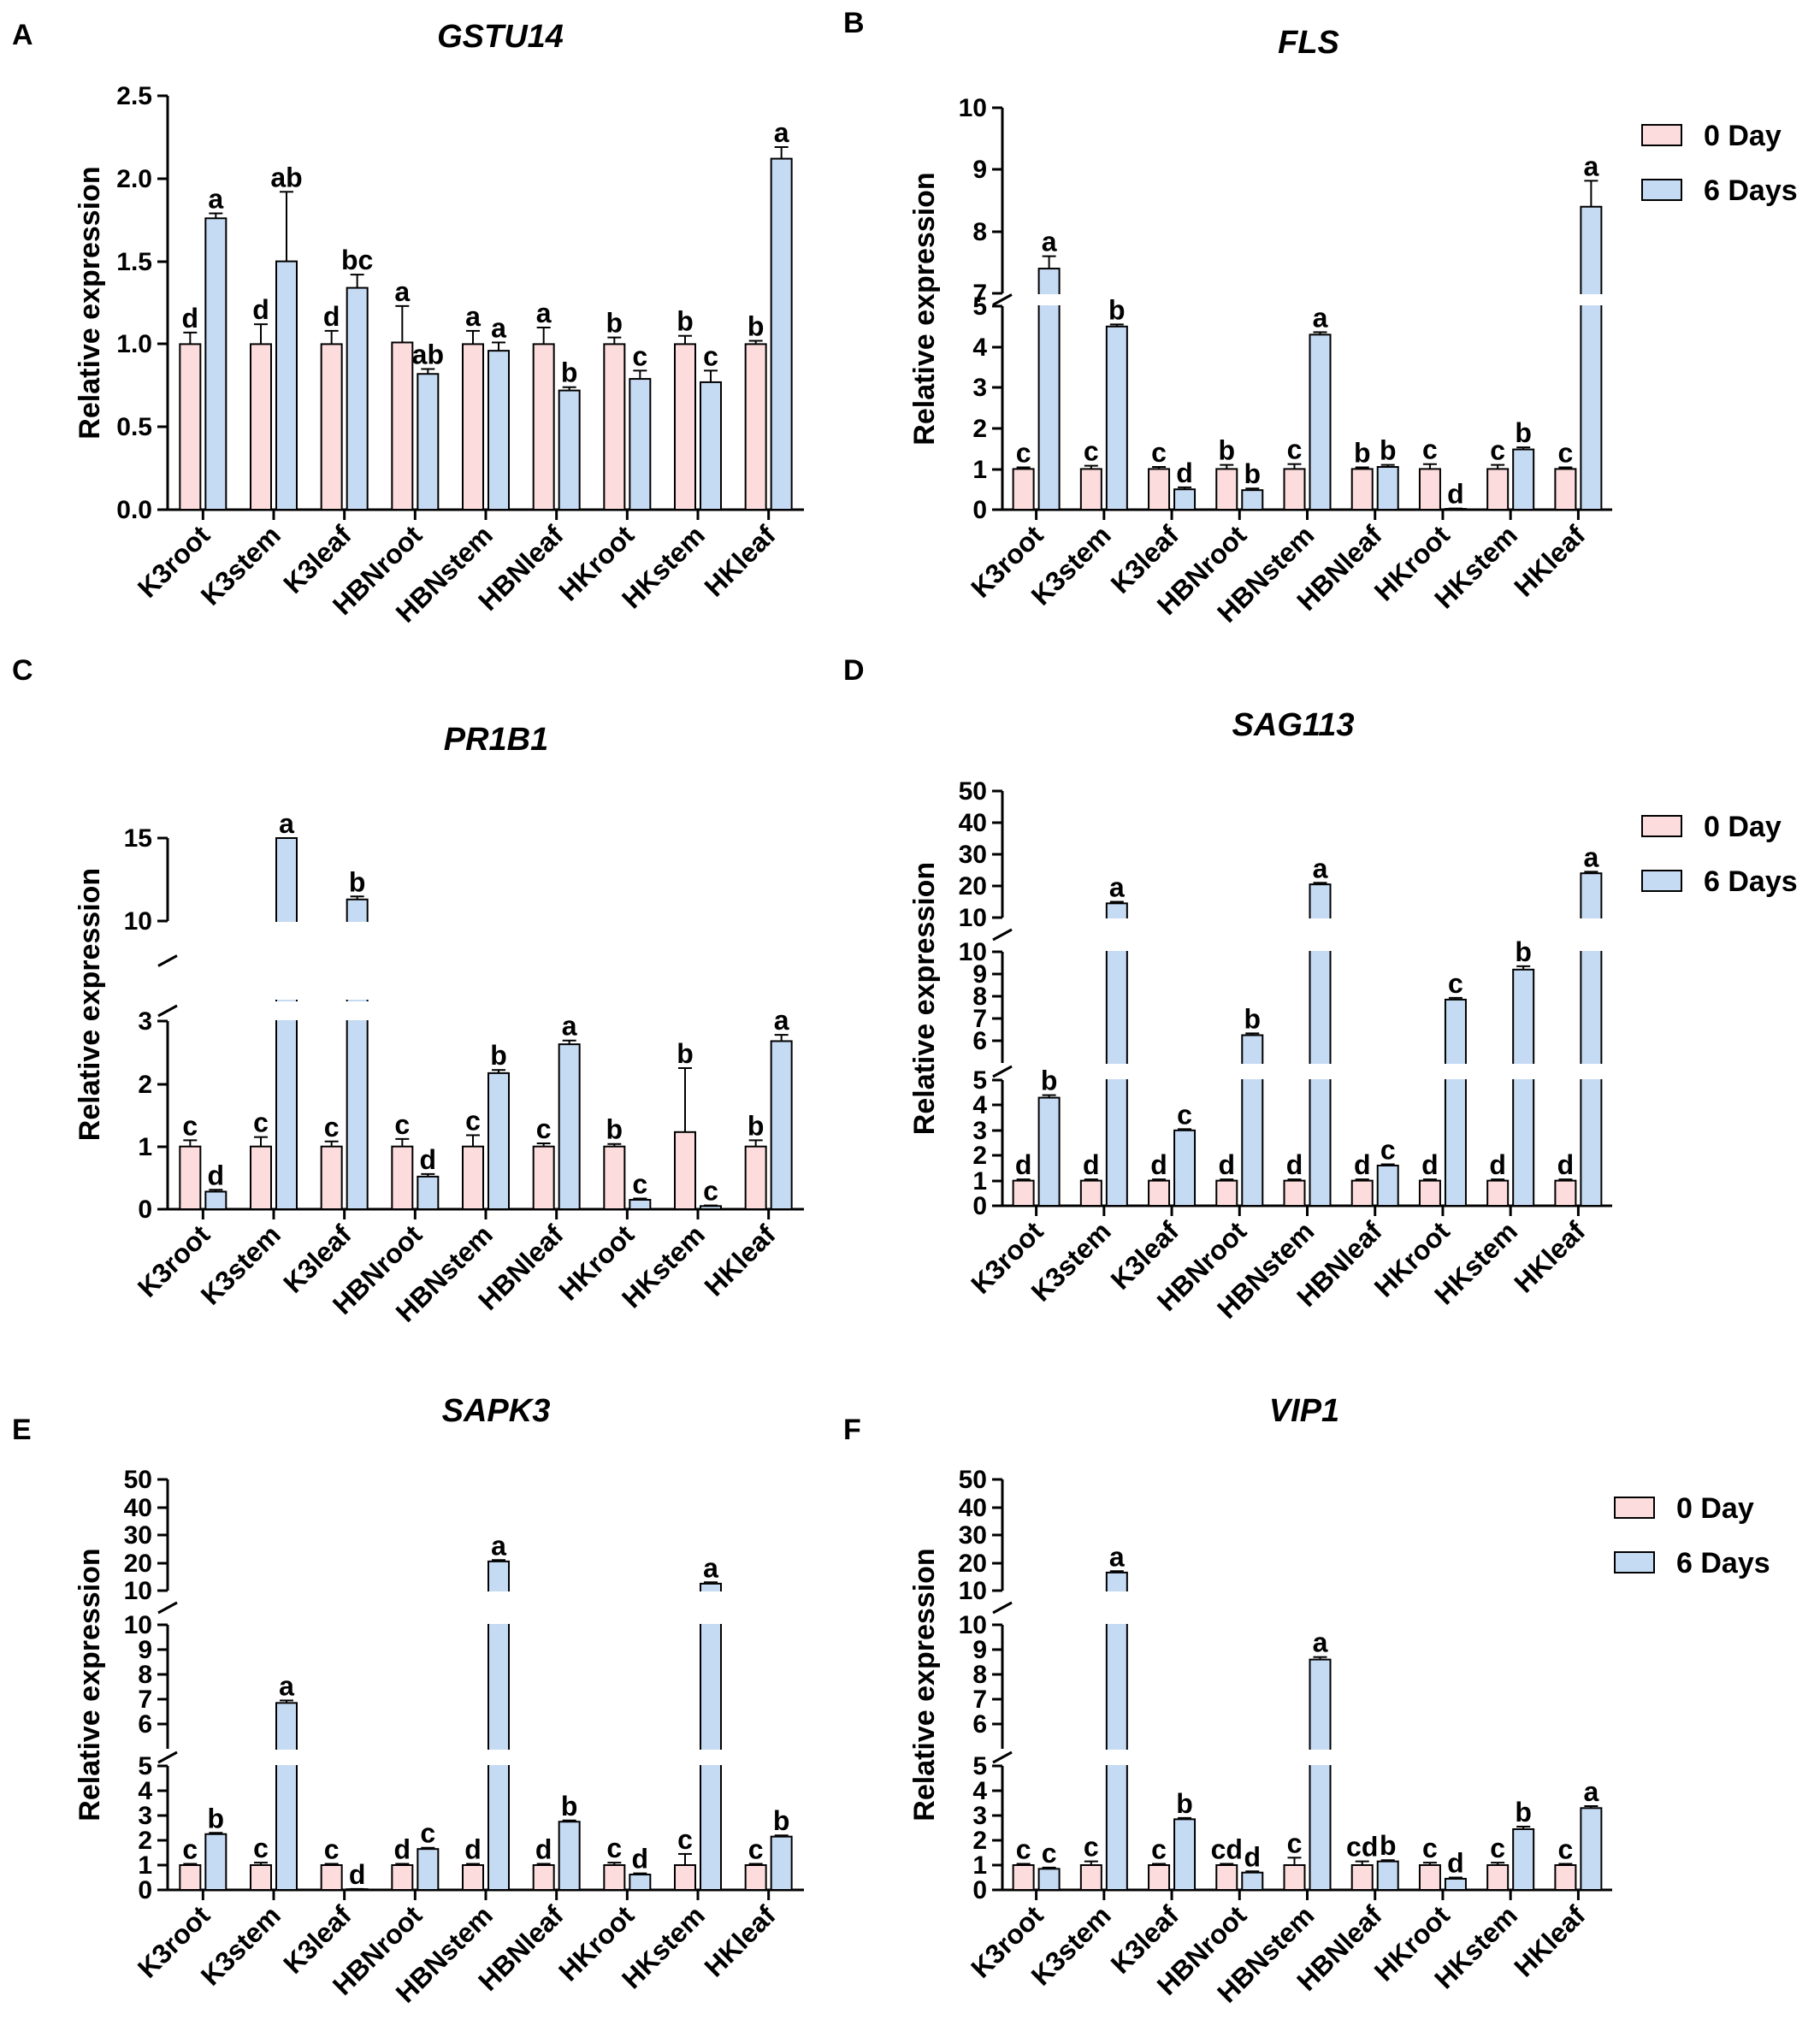  Describe the element at coordinates (1743, 827) in the screenshot. I see `legend-label-0-day: 0 Day` at that location.